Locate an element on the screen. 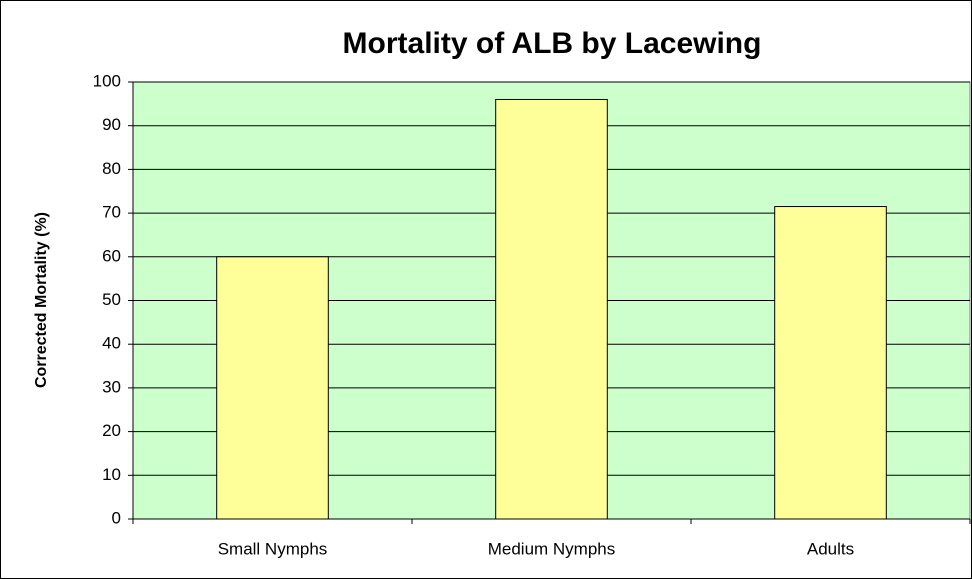 The width and height of the screenshot is (972, 579). y-tick-label: 30 is located at coordinates (111, 386).